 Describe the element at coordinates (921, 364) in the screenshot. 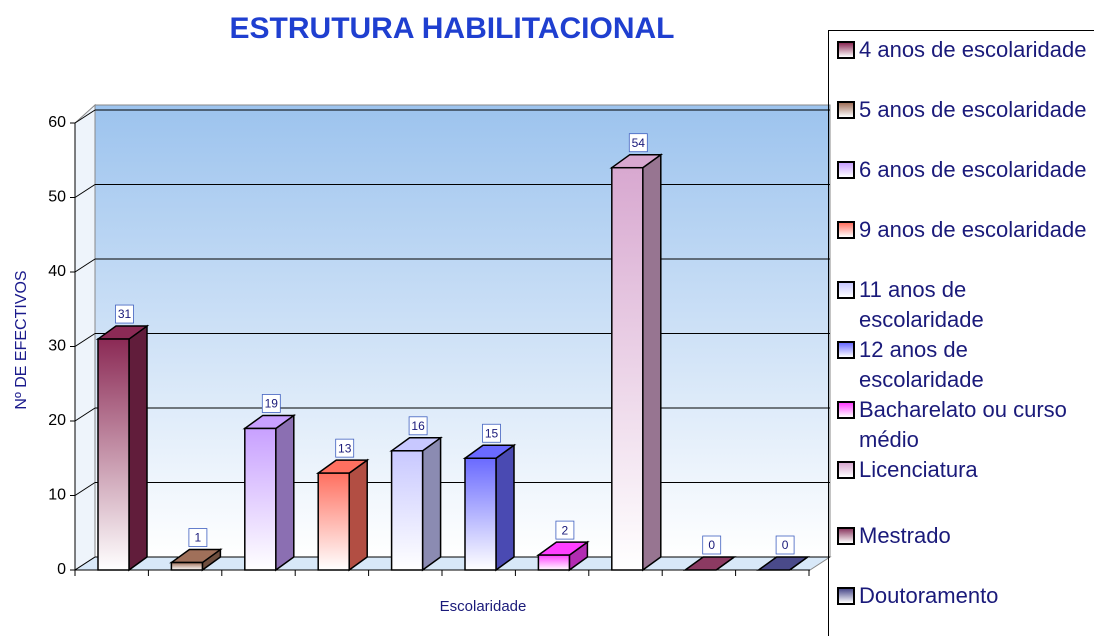

I see `legend-label: 12 anos de escolaridade` at that location.